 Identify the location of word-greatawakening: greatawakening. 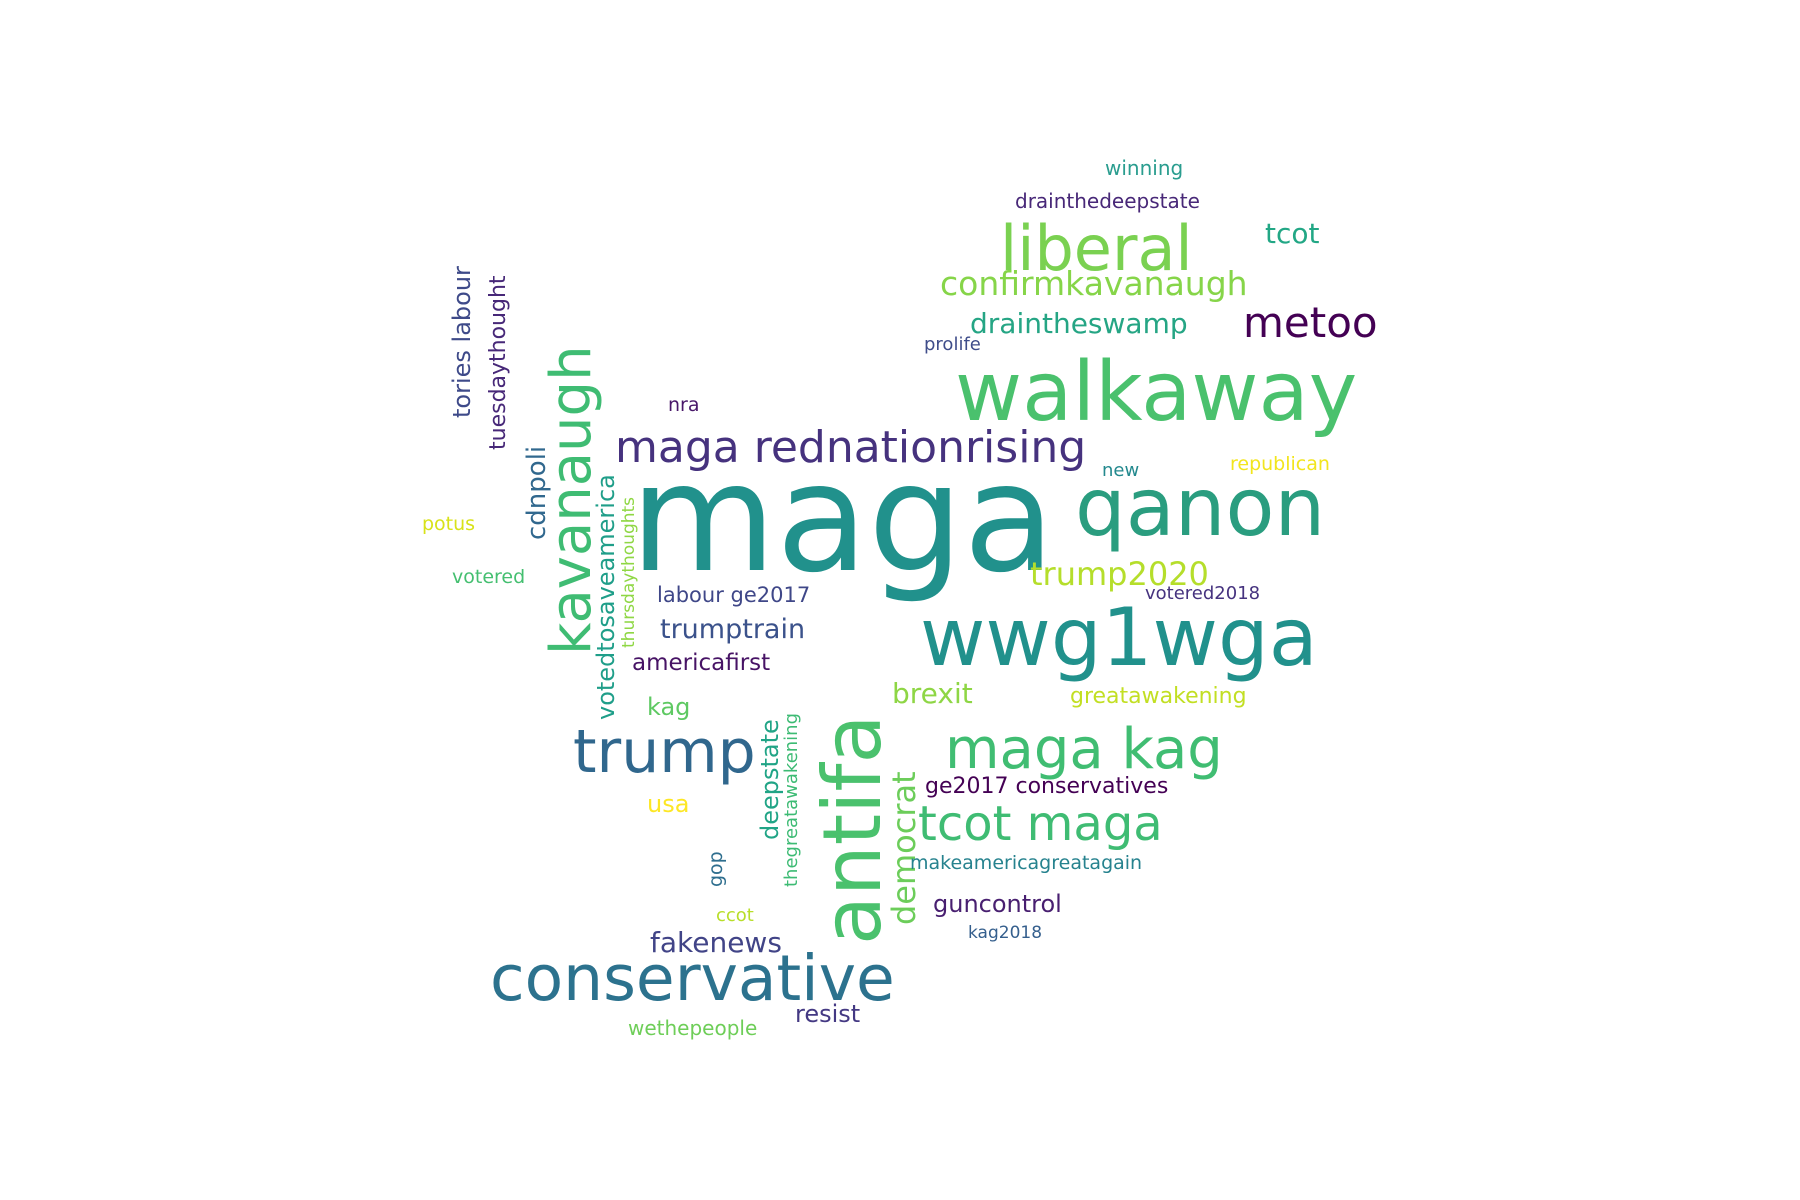
(1158, 696).